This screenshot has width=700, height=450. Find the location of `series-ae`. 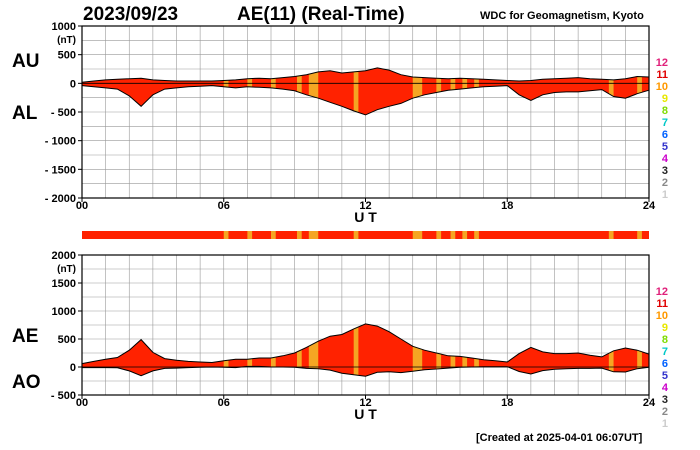

series-ae is located at coordinates (365, 344).